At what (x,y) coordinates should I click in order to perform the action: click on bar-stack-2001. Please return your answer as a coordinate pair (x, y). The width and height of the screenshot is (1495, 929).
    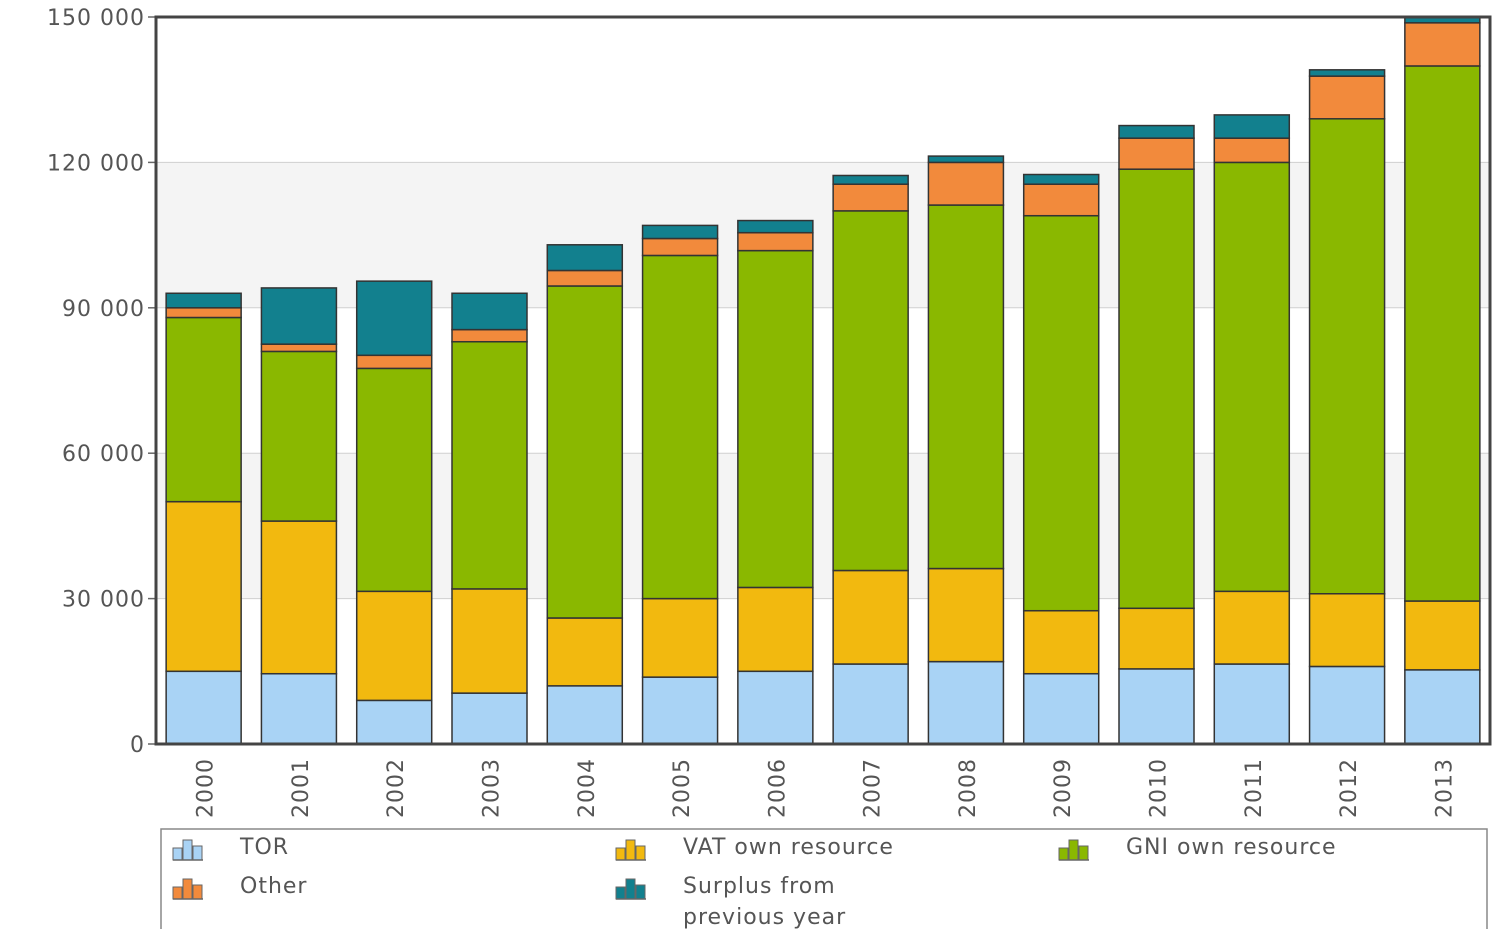
    Looking at the image, I should click on (299, 516).